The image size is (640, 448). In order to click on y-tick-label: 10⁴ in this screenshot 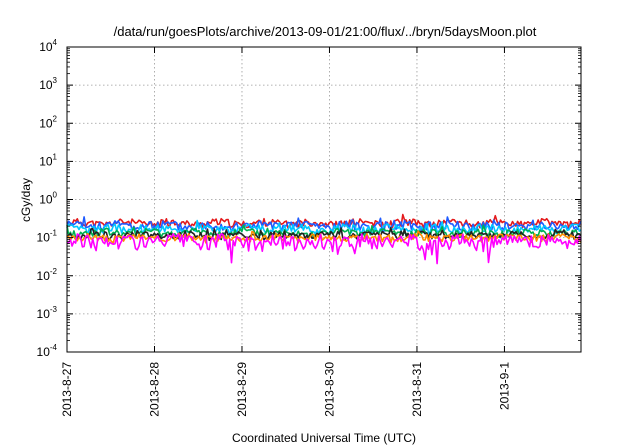, I will do `click(48, 46)`.